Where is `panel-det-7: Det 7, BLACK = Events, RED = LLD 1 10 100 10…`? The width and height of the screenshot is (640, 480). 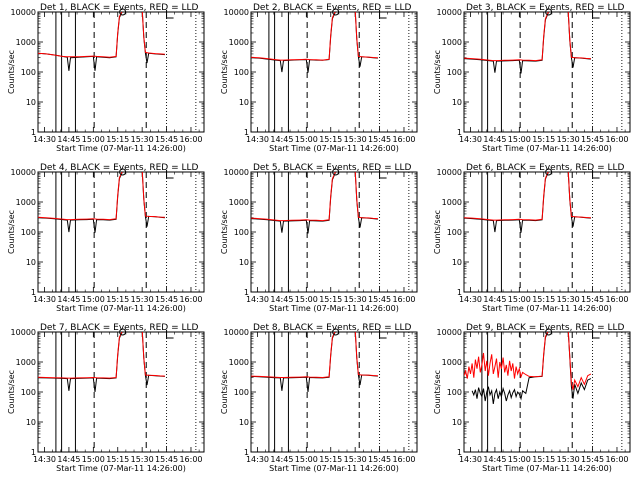 panel-det-7: Det 7, BLACK = Events, RED = LLD 1 10 100 10… is located at coordinates (106, 398).